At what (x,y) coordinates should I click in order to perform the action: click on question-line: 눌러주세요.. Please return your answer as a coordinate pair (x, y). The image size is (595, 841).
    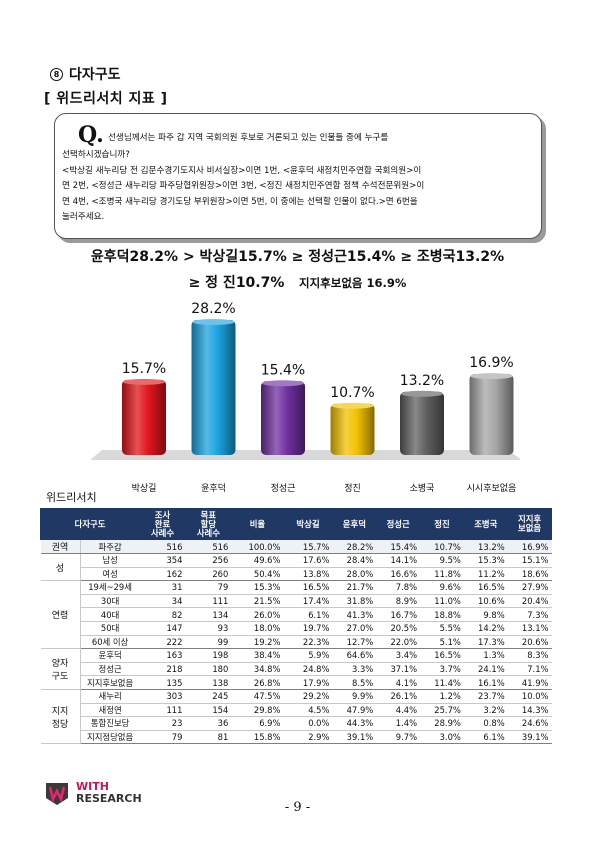
    Looking at the image, I should click on (83, 217).